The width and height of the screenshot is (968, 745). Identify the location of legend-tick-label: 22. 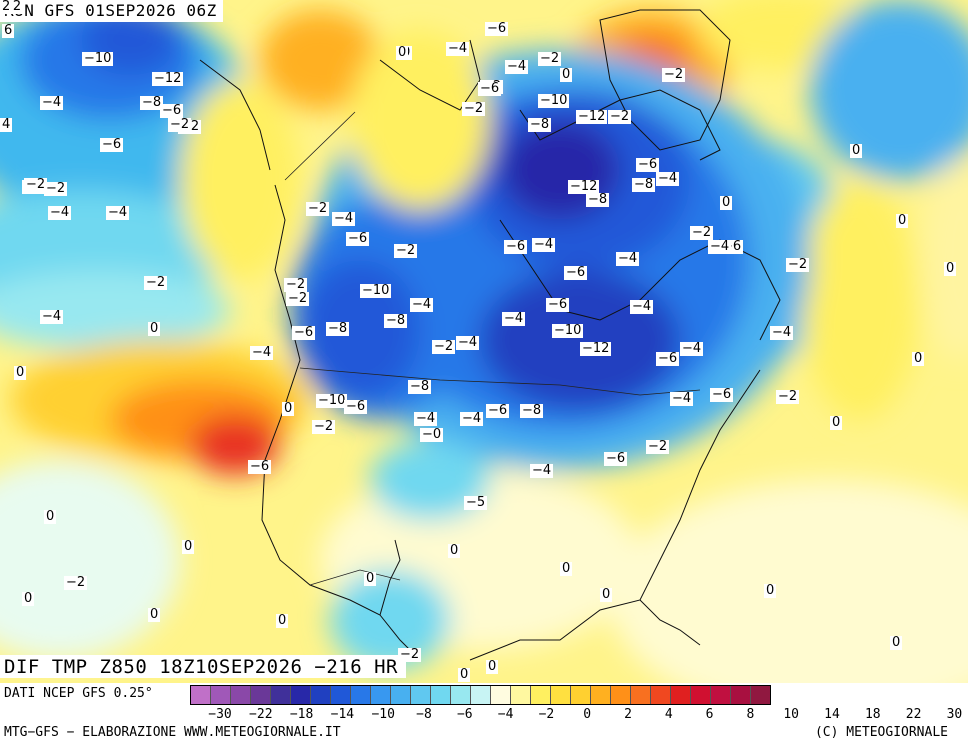
(913, 714).